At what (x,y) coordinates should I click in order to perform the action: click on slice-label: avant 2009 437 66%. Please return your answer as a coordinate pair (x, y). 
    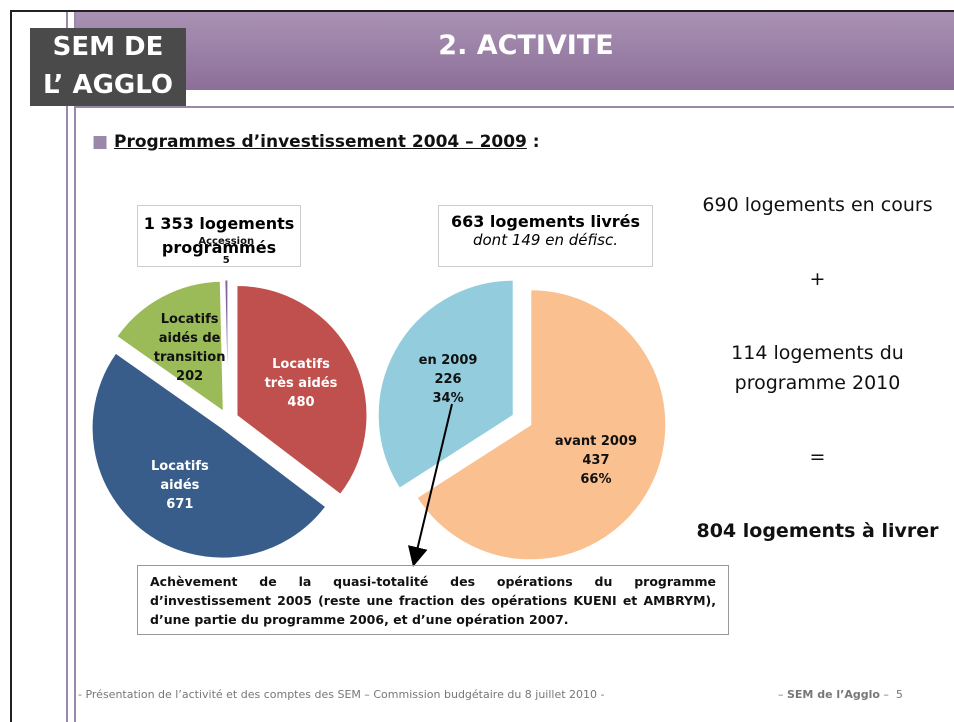
    Looking at the image, I should click on (596, 460).